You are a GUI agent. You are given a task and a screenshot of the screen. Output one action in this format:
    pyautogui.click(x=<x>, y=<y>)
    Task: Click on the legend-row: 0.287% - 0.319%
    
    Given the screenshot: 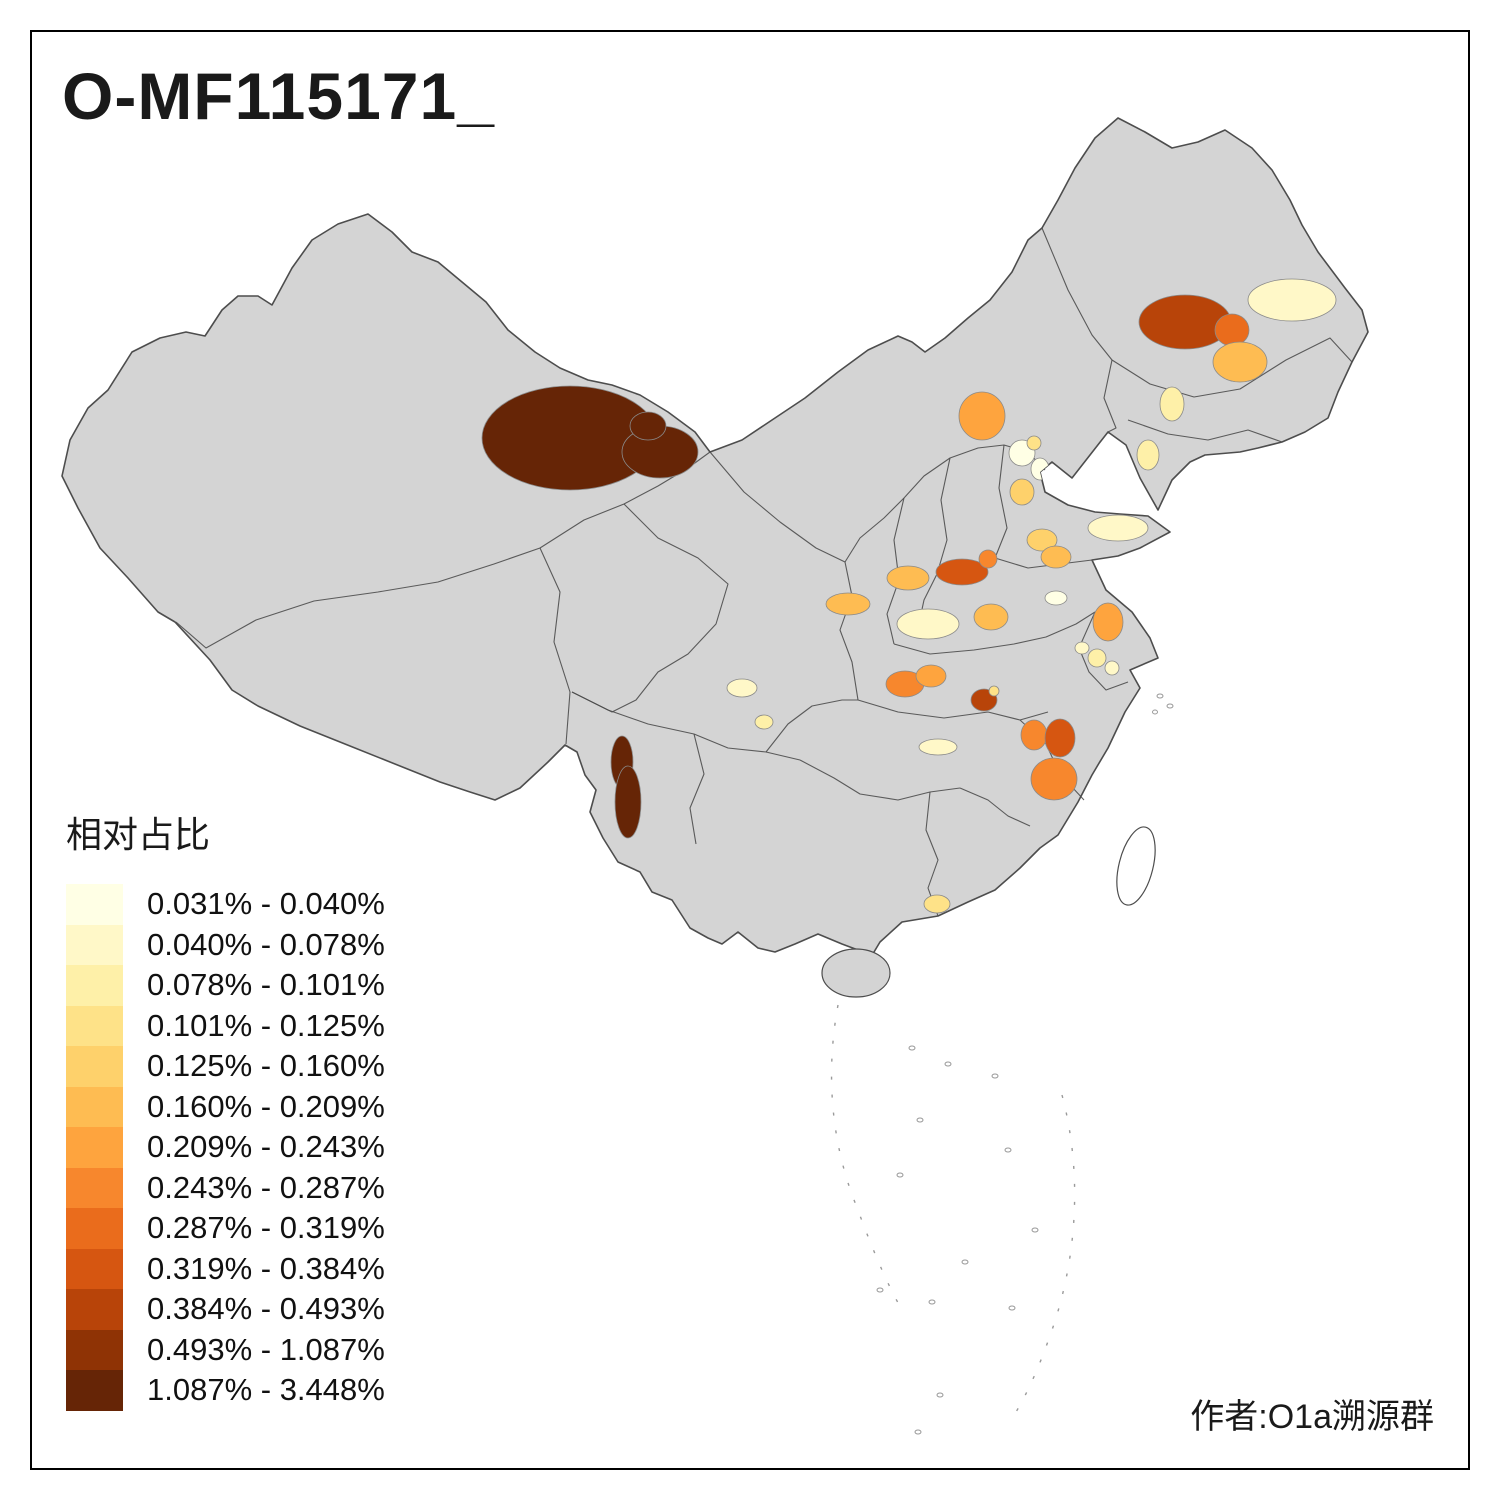 What is the action you would take?
    pyautogui.click(x=225, y=1228)
    